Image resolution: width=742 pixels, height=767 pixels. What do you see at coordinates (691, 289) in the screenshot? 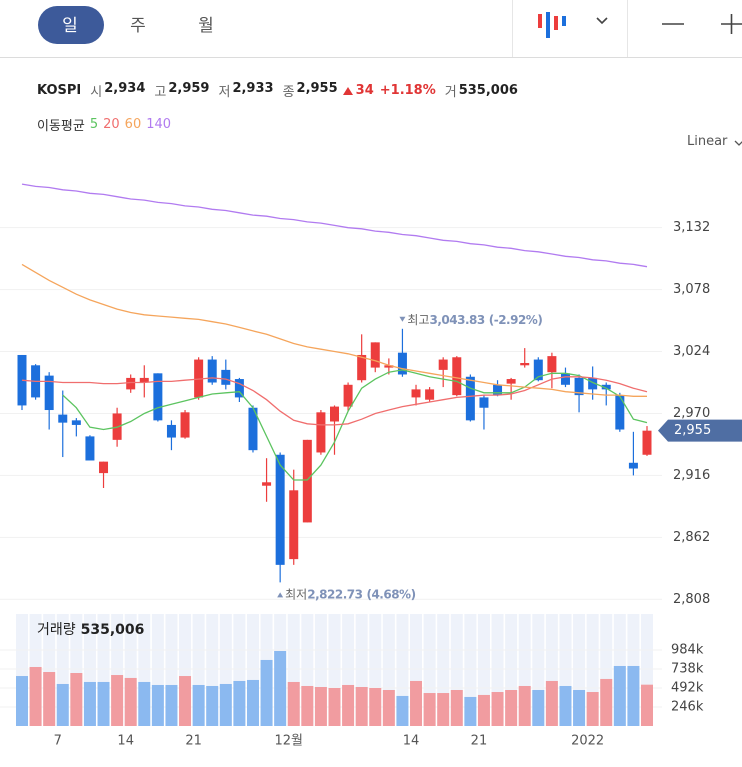
I see `y-tick-label: 3,078` at bounding box center [691, 289].